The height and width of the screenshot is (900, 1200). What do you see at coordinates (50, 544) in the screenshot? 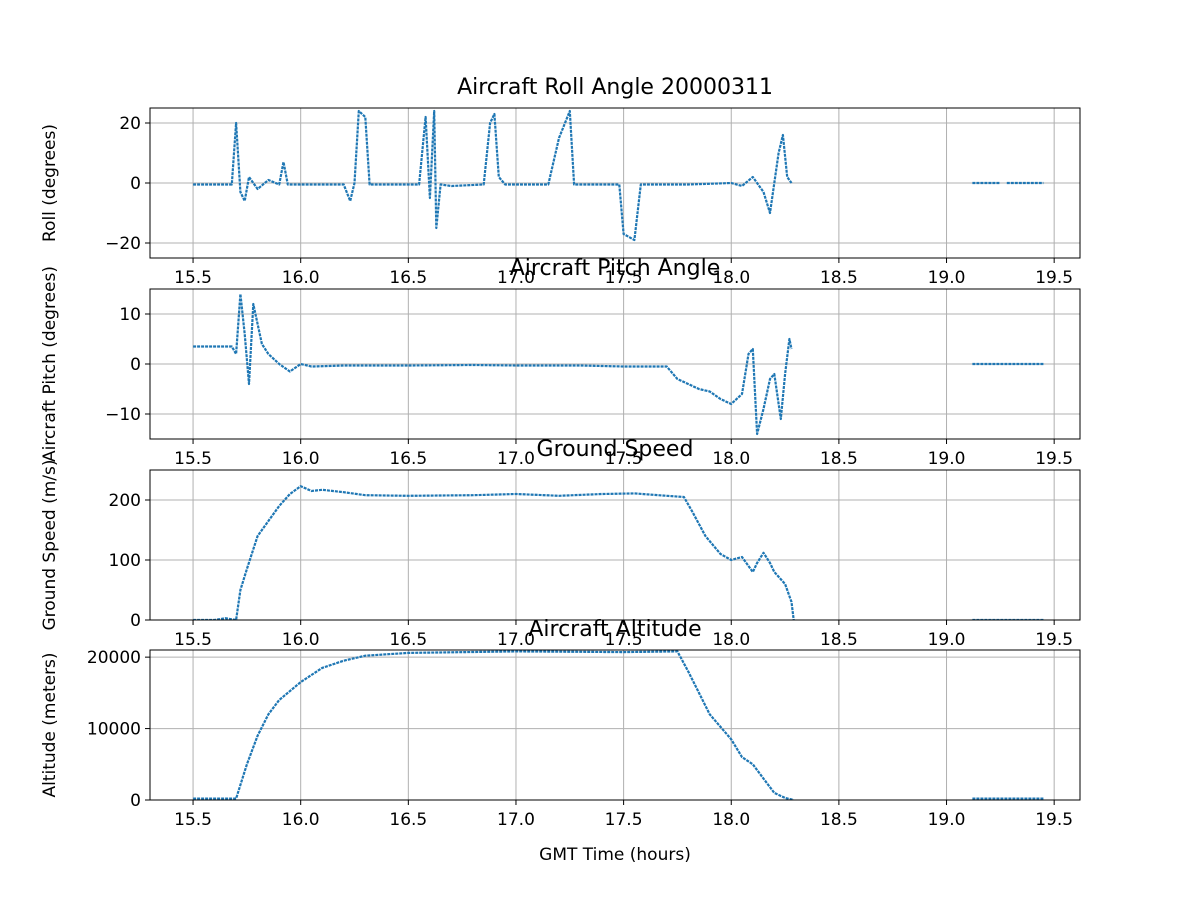
I see `y-axis-label: Ground Speed (m/s)` at bounding box center [50, 544].